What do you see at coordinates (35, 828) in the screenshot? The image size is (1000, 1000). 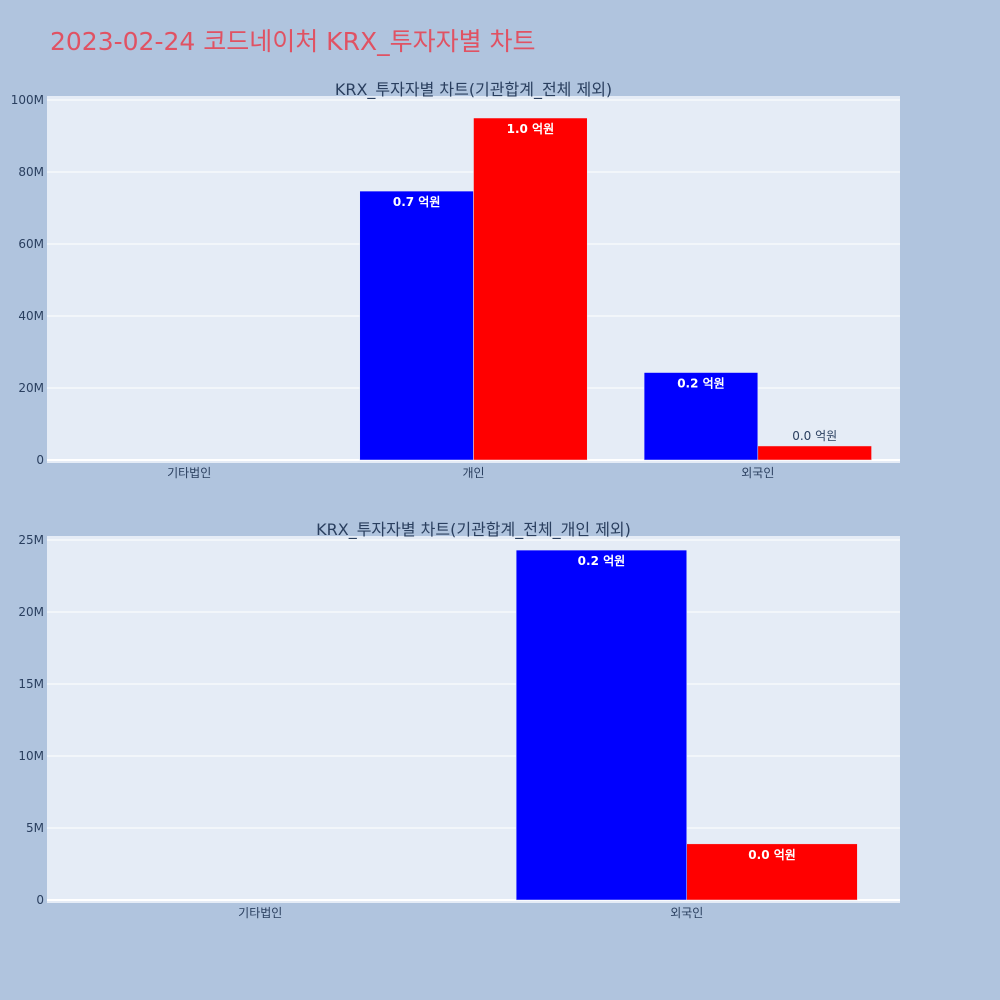 I see `y-tick-label: 5M` at bounding box center [35, 828].